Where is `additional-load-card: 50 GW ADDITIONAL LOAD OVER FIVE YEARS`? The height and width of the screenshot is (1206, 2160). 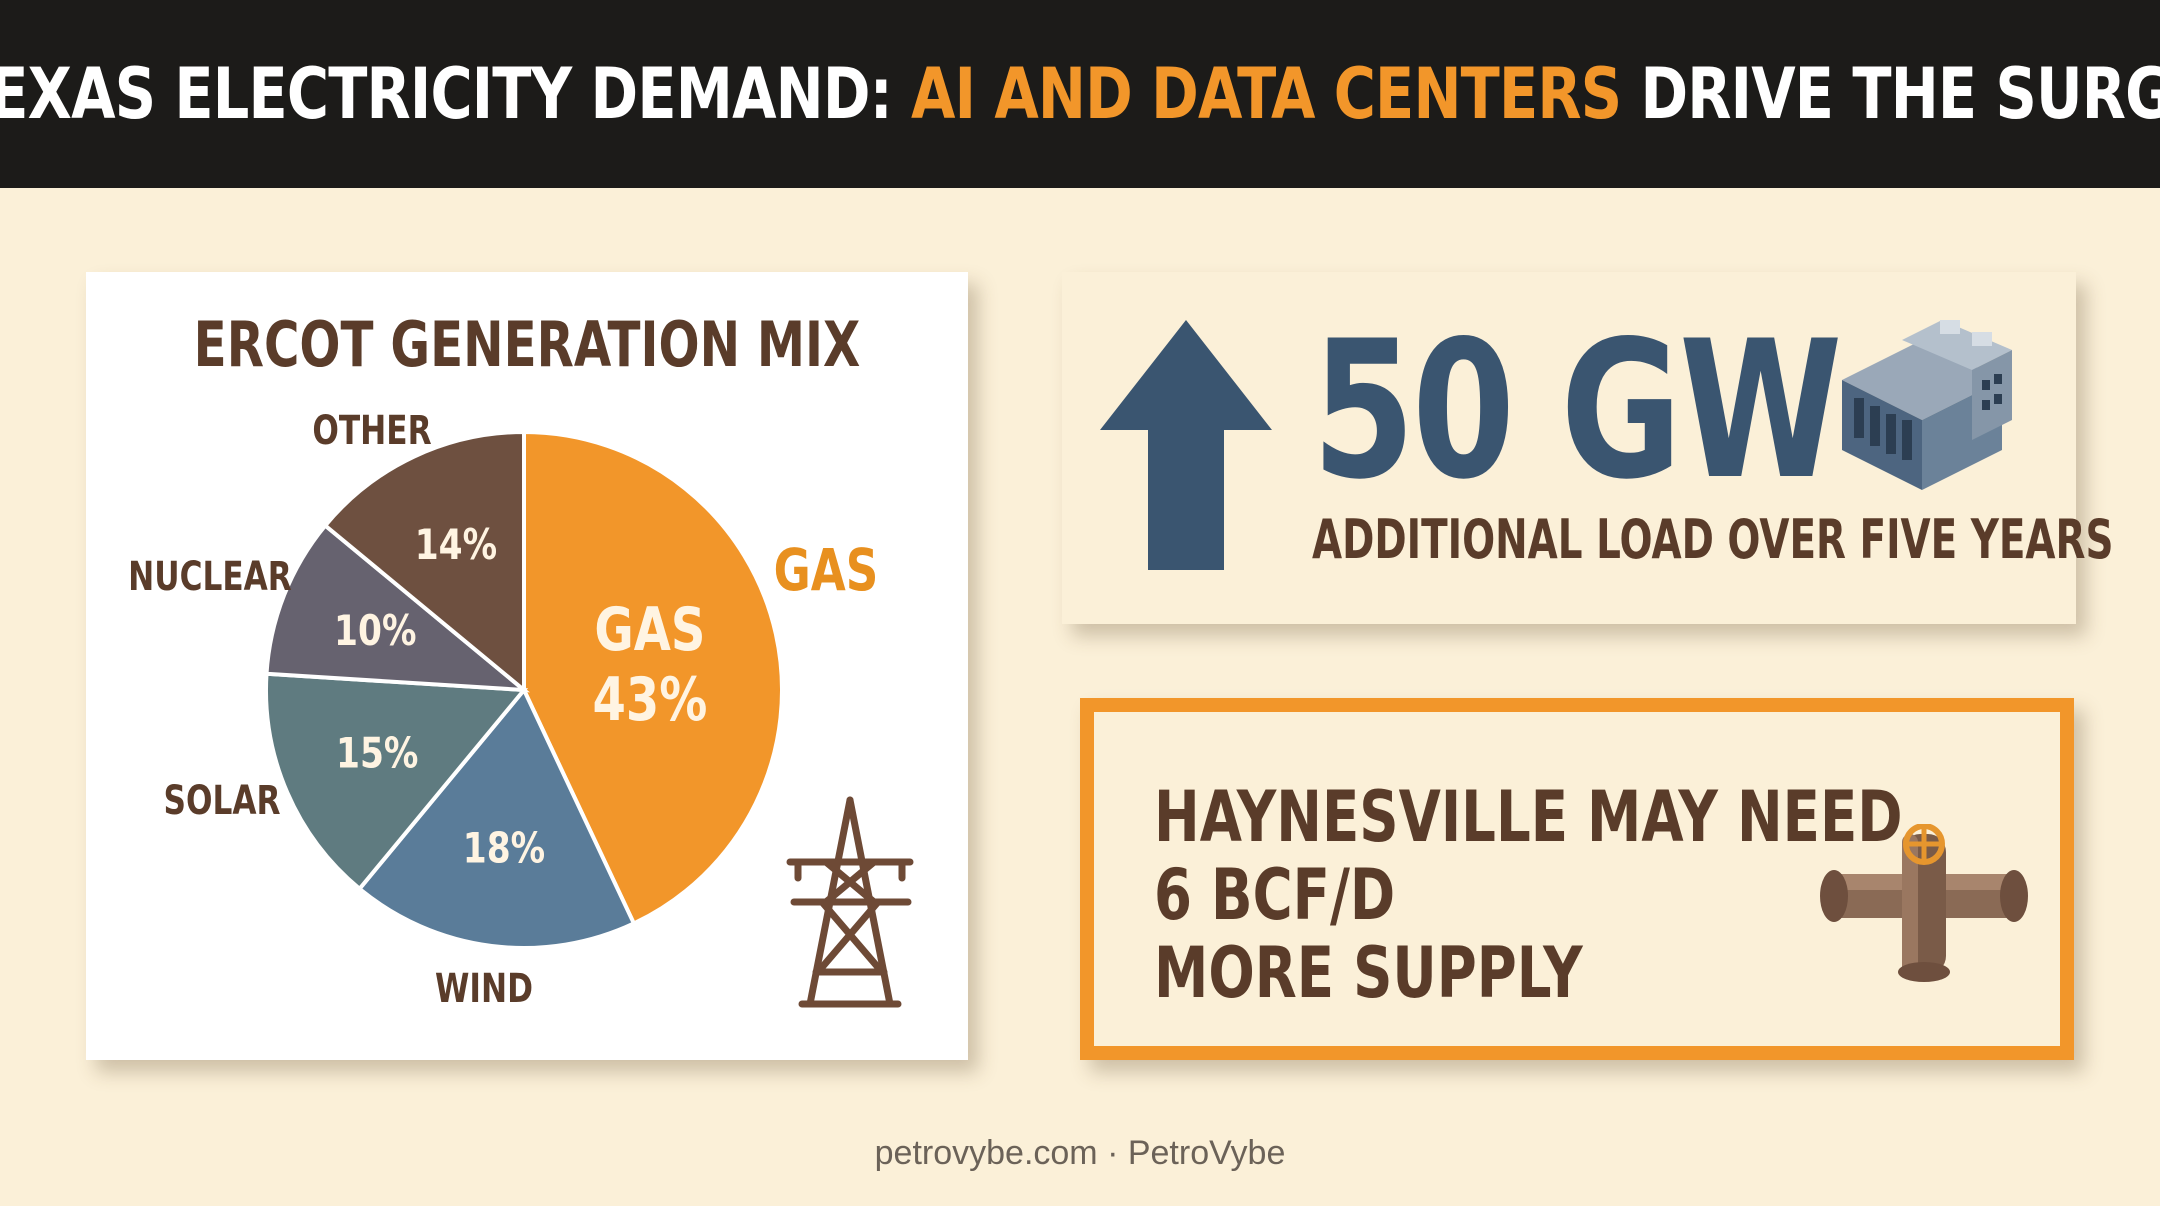
additional-load-card: 50 GW ADDITIONAL LOAD OVER FIVE YEARS is located at coordinates (1587, 448).